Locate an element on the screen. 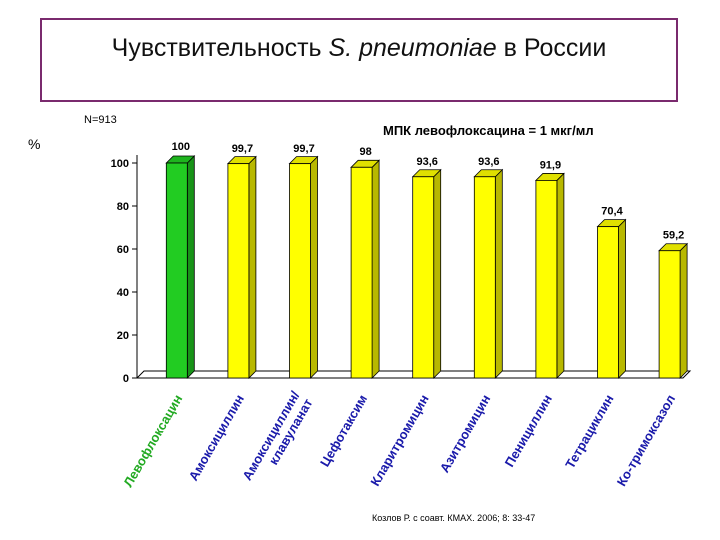  category-label: Азитромицин is located at coordinates (465, 433).